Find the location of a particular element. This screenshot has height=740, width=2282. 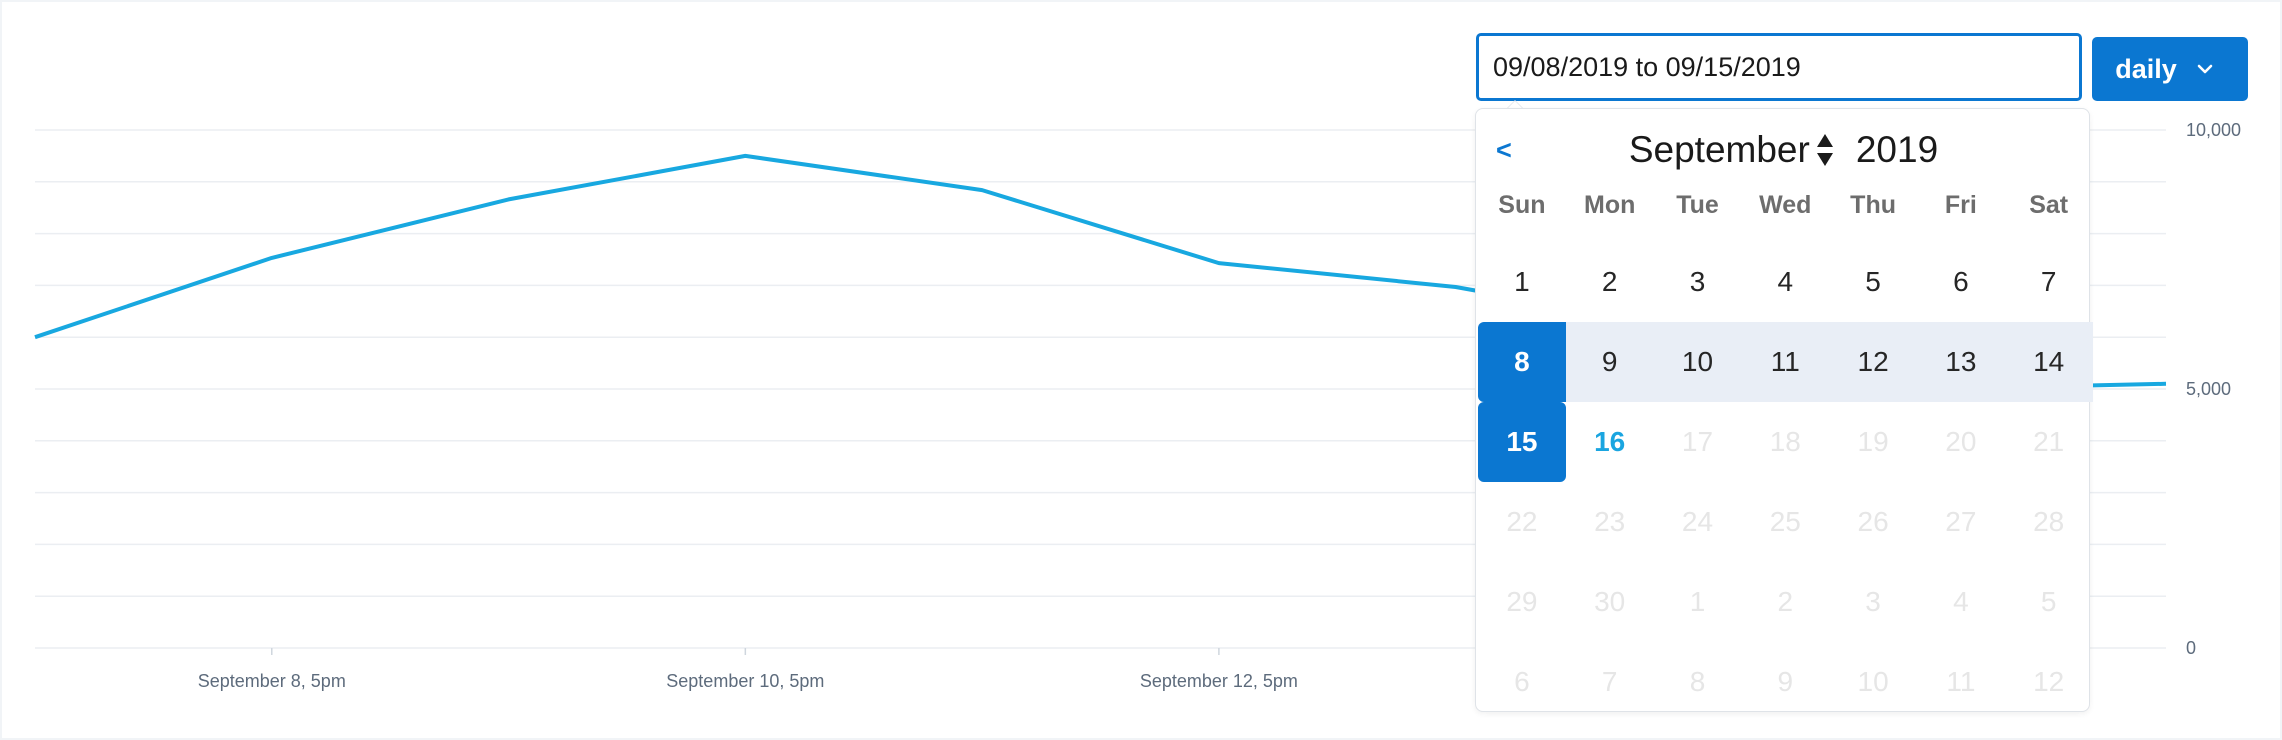

period-label: daily is located at coordinates (2146, 68).